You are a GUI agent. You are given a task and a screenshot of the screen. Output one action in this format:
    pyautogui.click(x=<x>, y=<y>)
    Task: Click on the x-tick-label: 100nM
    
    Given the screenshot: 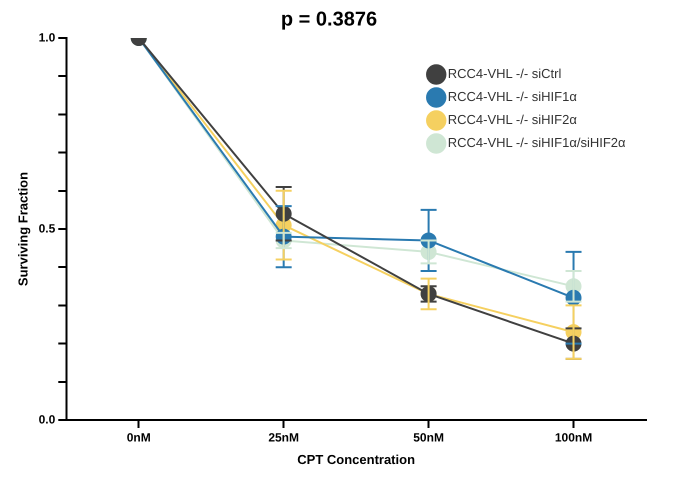 What is the action you would take?
    pyautogui.click(x=573, y=437)
    